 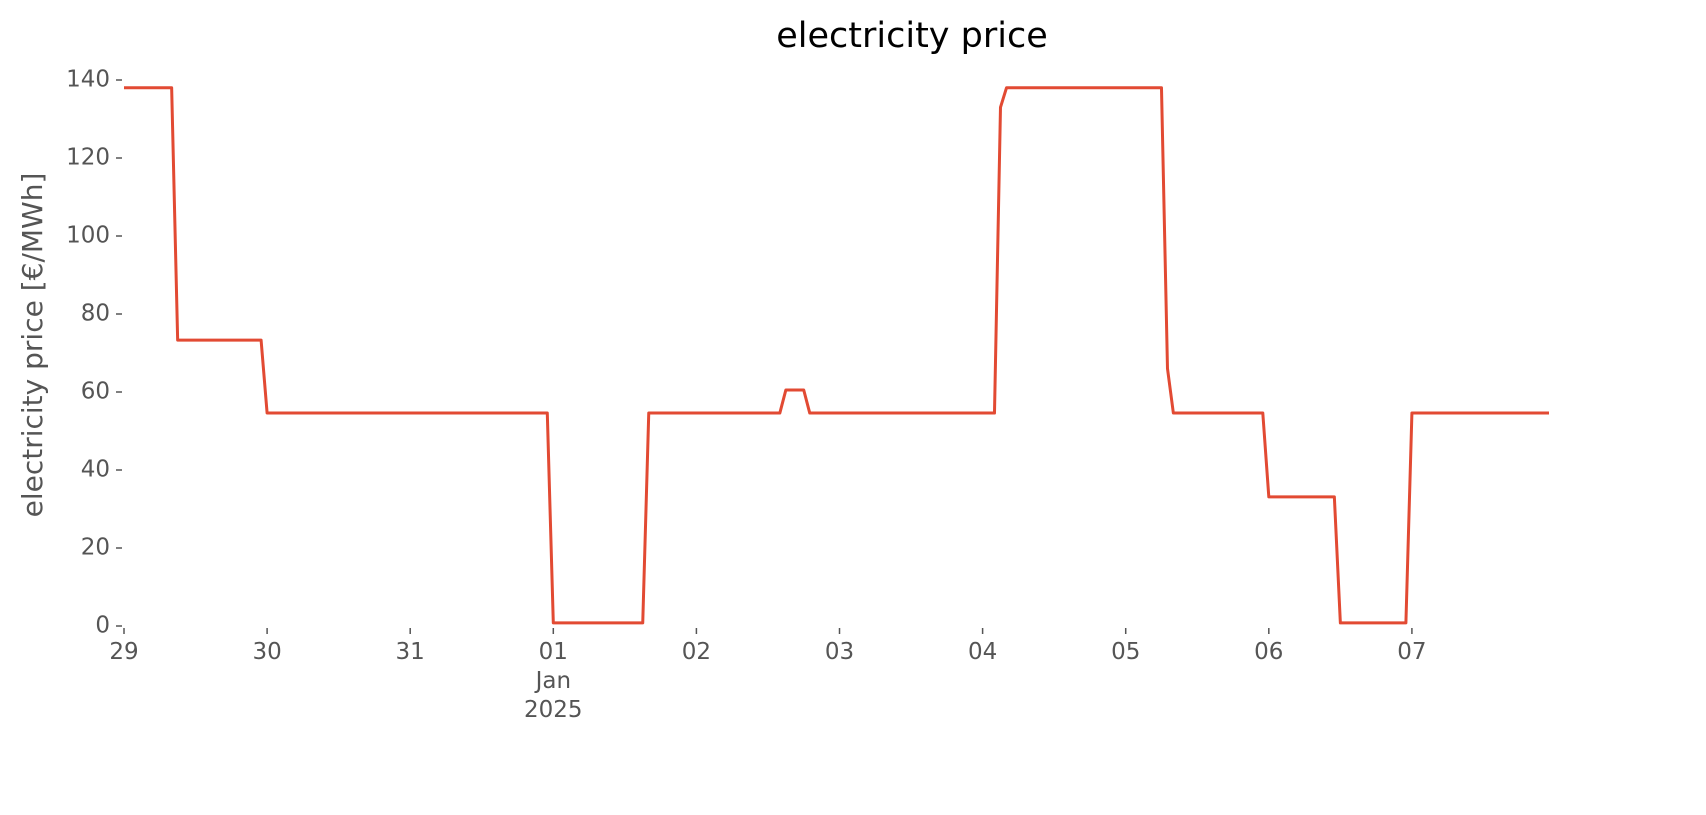 What do you see at coordinates (982, 652) in the screenshot?
I see `x-tick-label: 04` at bounding box center [982, 652].